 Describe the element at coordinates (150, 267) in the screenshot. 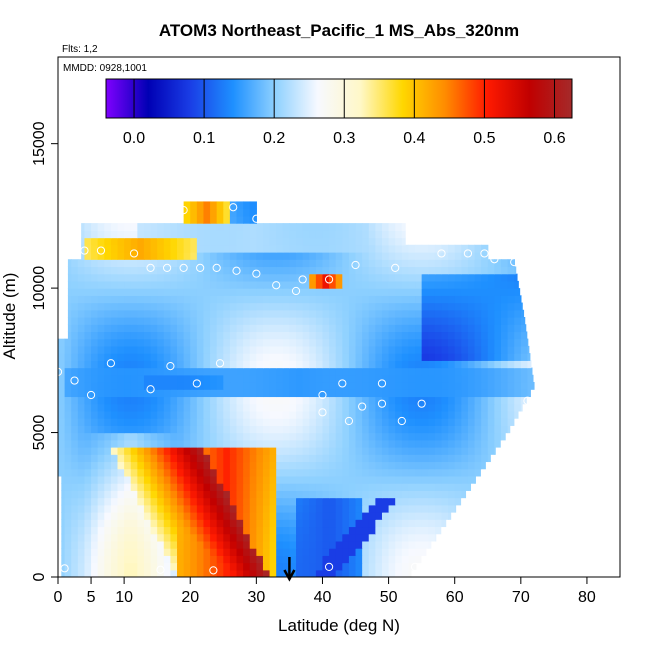

I see `sample-point` at that location.